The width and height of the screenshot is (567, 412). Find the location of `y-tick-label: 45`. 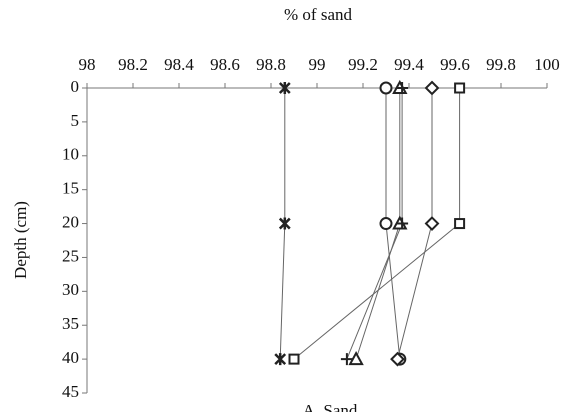

y-tick-label: 45 is located at coordinates (70, 391).